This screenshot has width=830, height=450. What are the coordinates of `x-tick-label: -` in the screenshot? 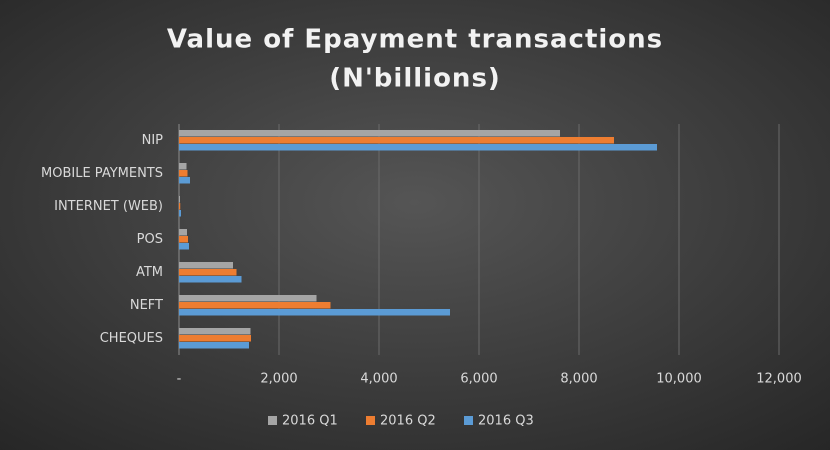 It's located at (179, 379).